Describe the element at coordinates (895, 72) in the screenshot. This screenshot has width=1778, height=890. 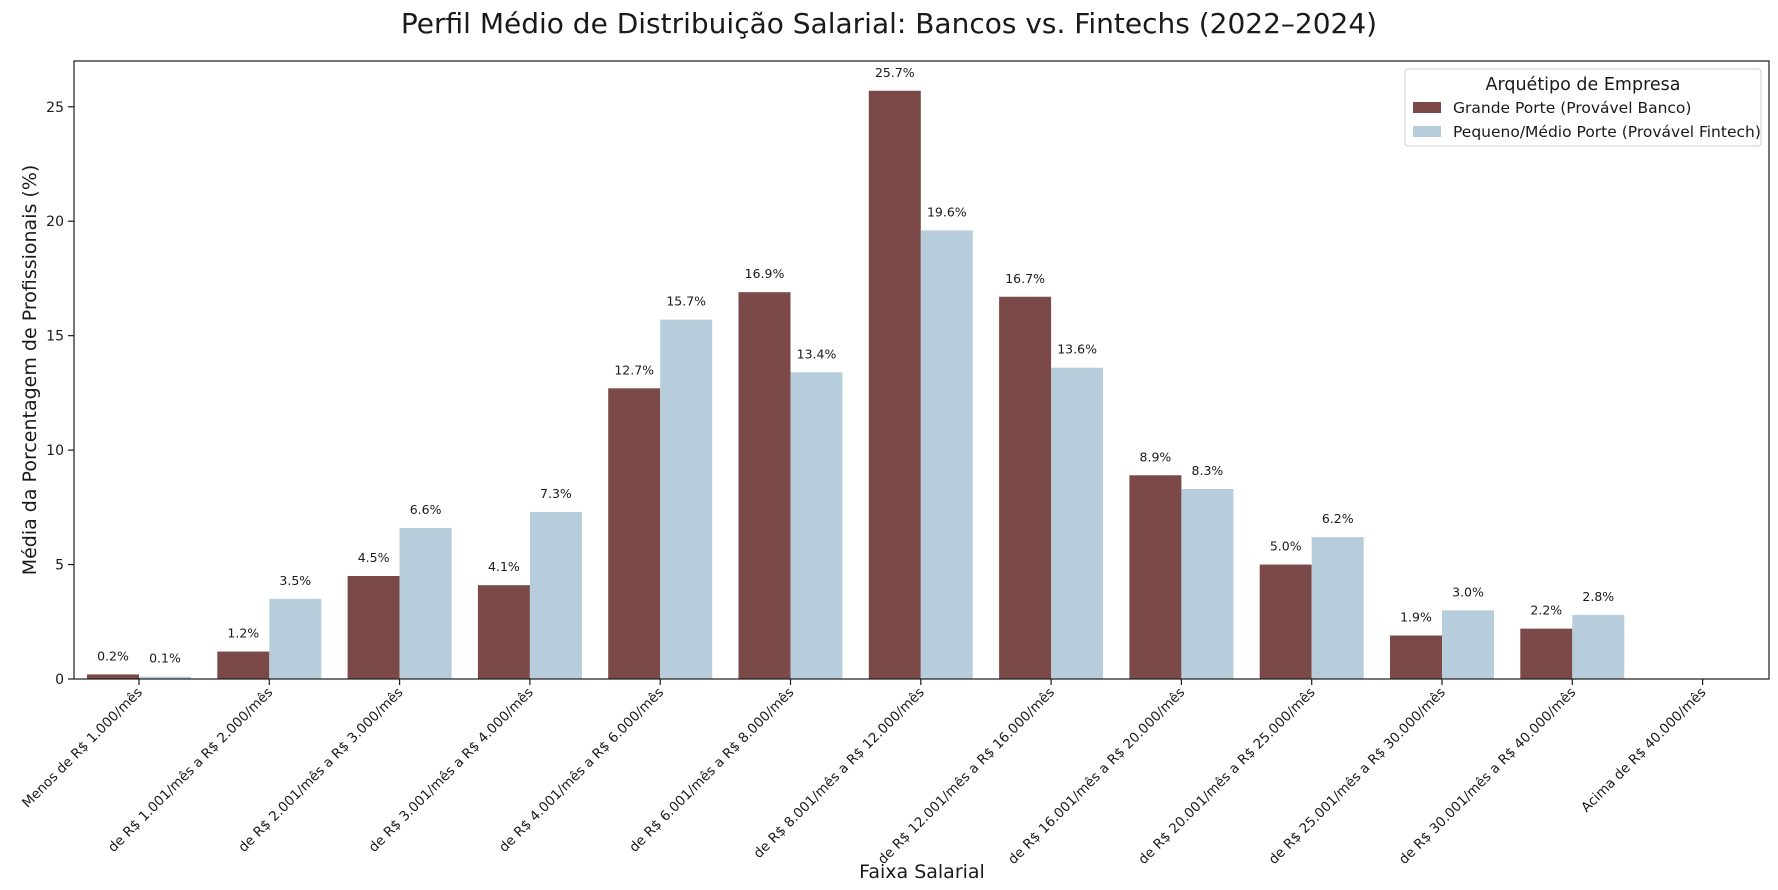
I see `data-label-banco: 25.7%` at that location.